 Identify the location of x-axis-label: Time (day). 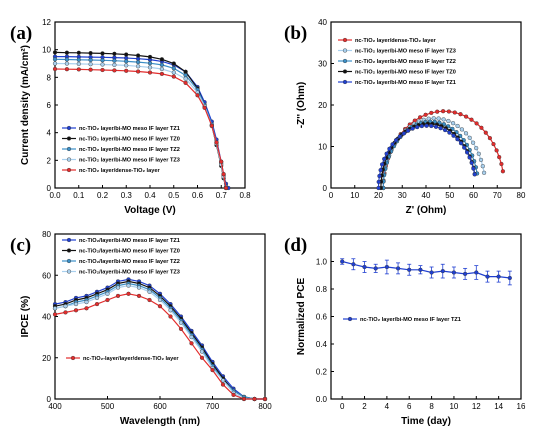
(426, 421).